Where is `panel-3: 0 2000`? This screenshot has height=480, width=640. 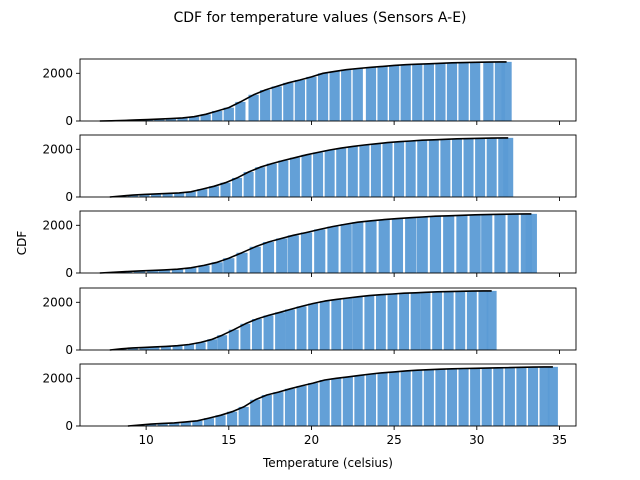 panel-3: 0 2000 is located at coordinates (309, 245).